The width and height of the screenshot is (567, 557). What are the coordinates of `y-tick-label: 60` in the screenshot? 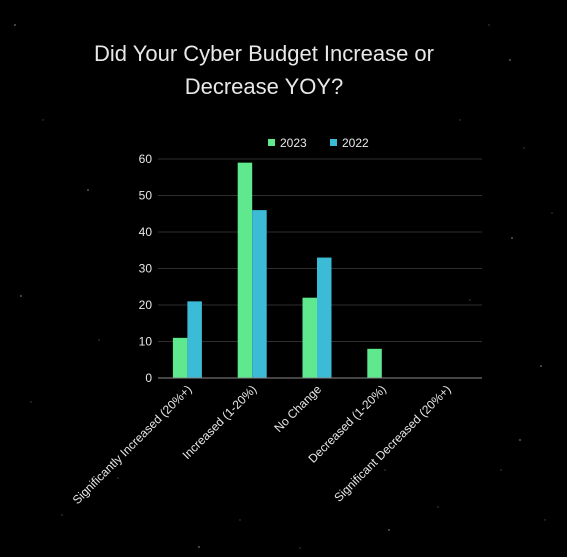 It's located at (146, 159).